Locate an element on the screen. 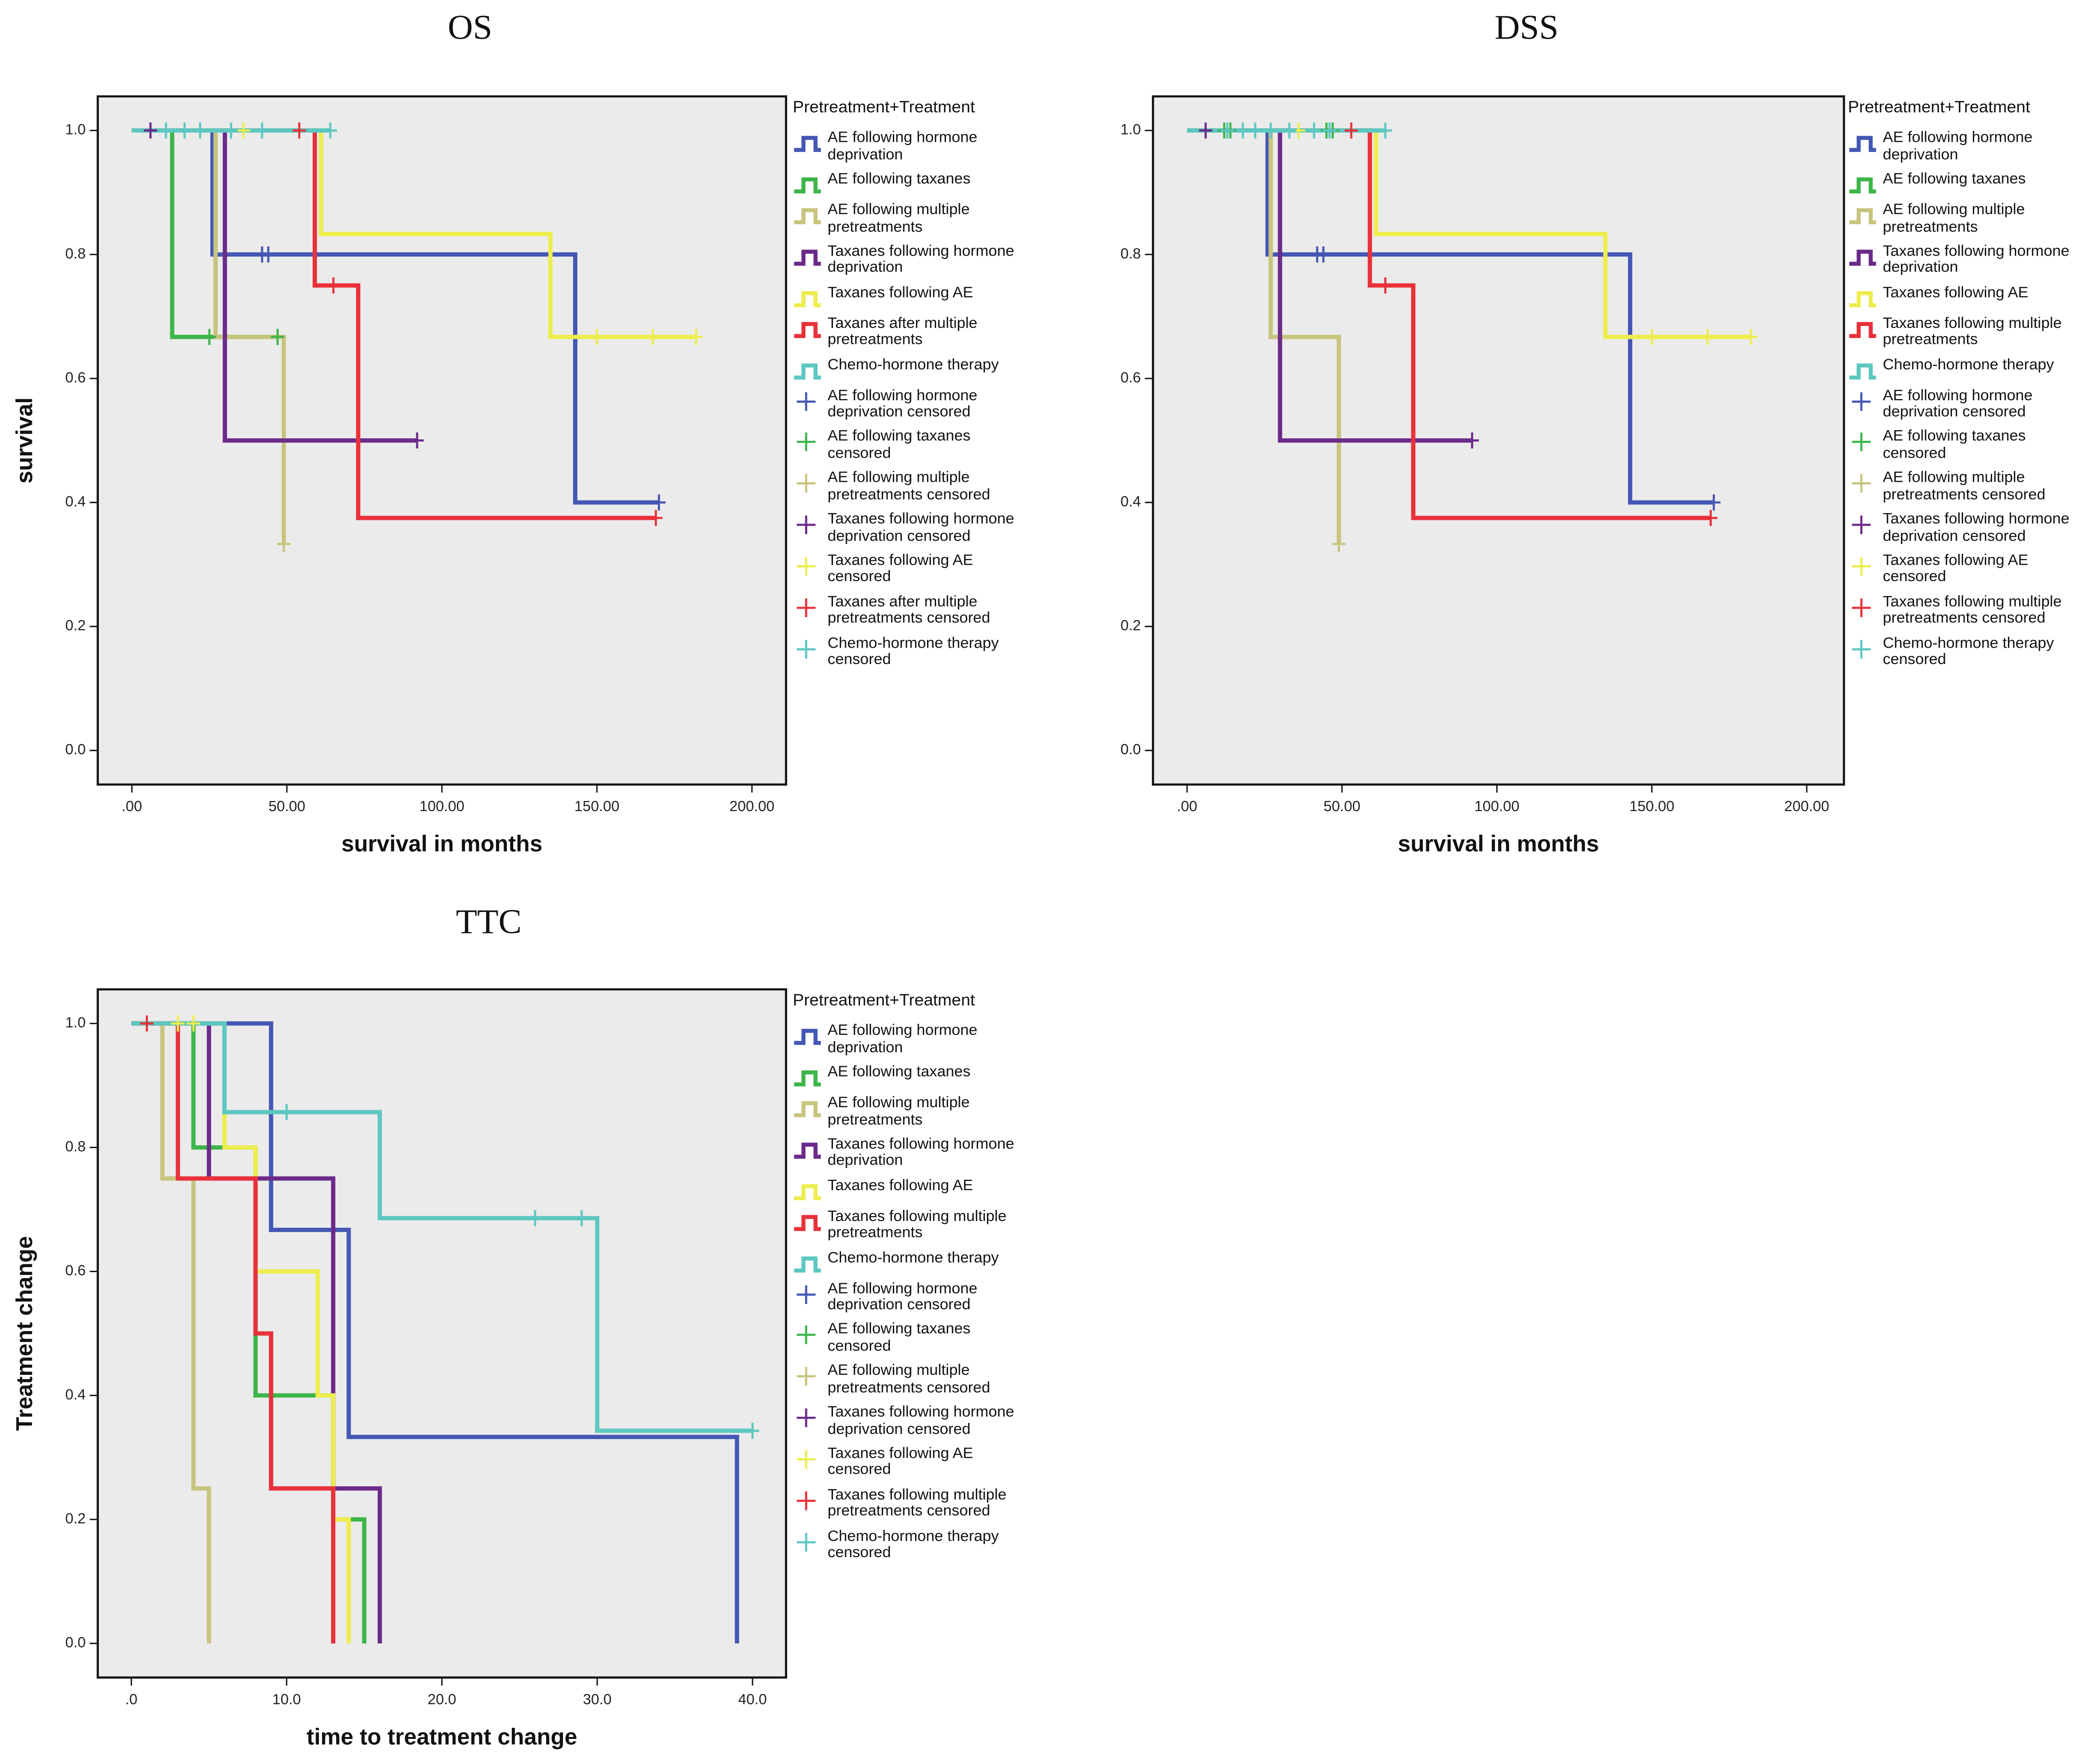 The width and height of the screenshot is (2089, 1764). legend-label: Taxanes following AE is located at coordinates (1956, 293).